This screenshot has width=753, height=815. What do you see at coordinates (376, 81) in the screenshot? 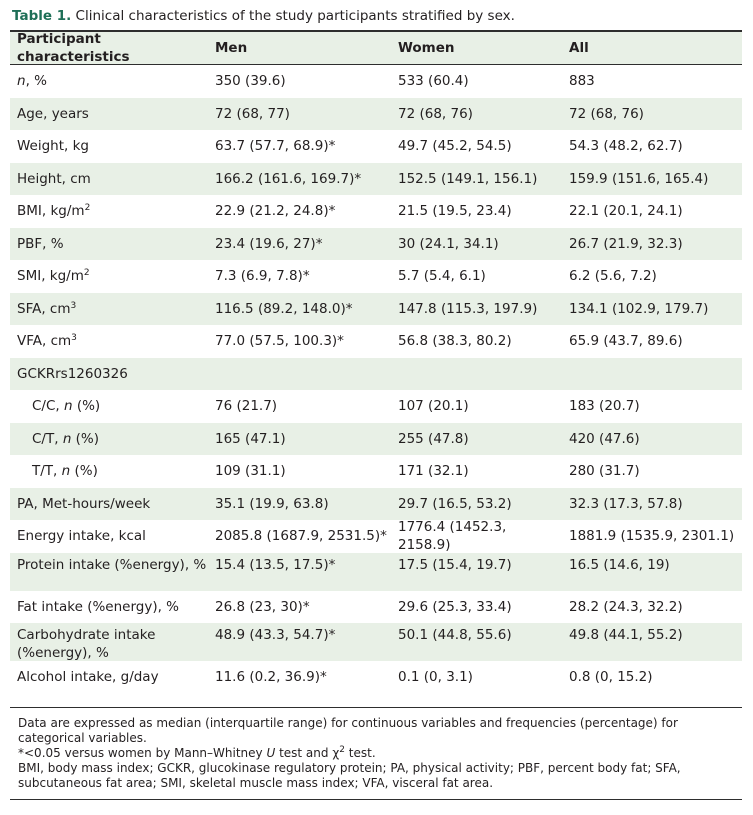
I see `table-row: n, % 350 (39.6) 533 (60.4) 883` at bounding box center [376, 81].